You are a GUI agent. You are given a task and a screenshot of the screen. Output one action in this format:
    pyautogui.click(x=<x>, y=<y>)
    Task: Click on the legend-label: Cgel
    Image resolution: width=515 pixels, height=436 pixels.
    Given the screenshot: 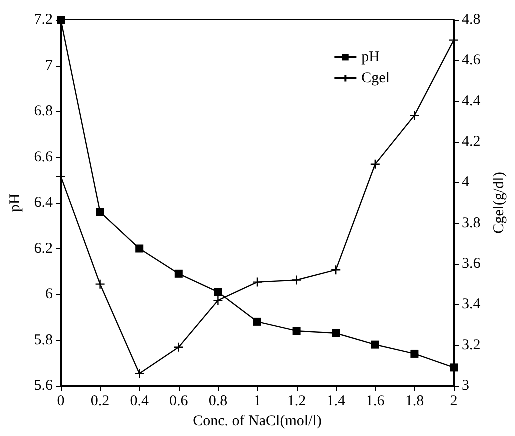 What is the action you would take?
    pyautogui.click(x=376, y=78)
    